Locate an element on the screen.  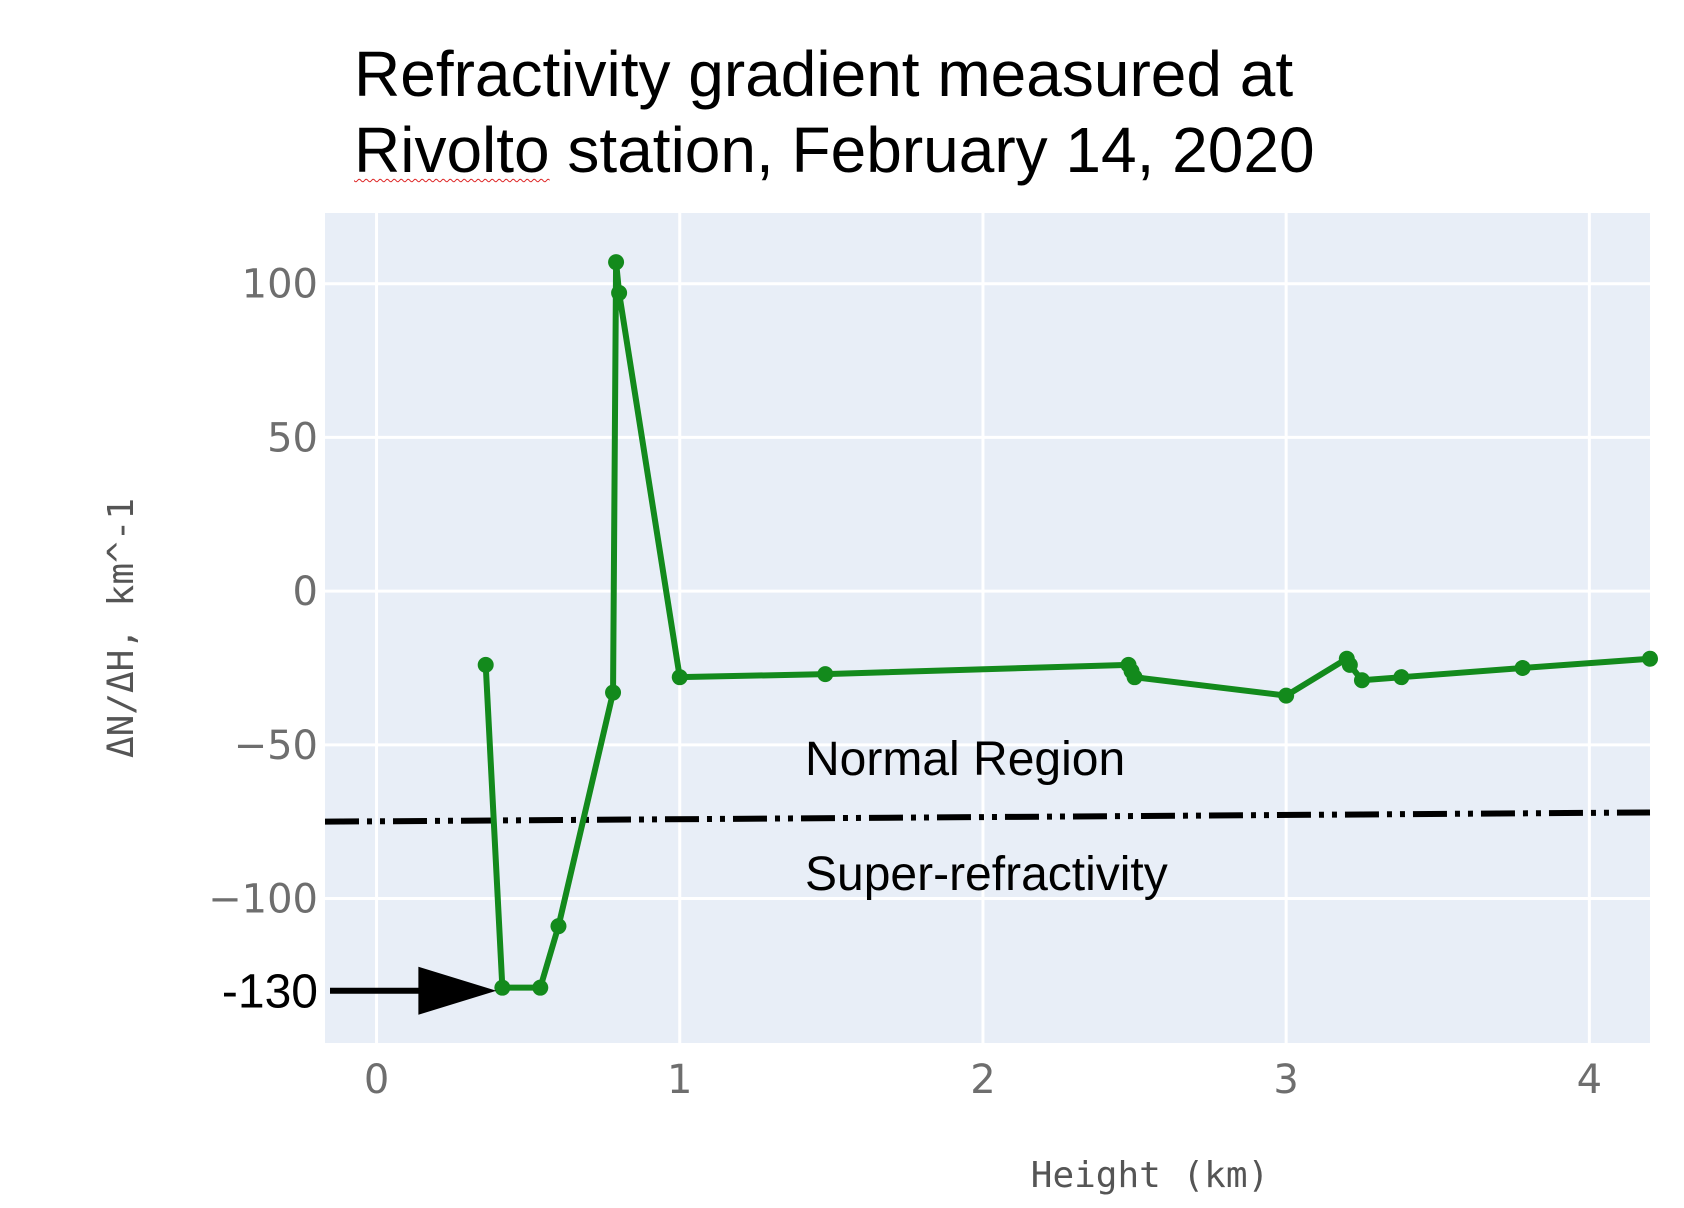
x-tick-label: 1 is located at coordinates (679, 1080).